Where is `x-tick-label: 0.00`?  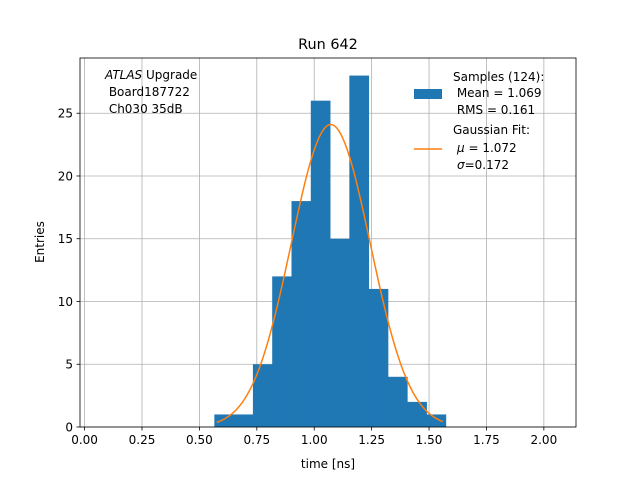
x-tick-label: 0.00 is located at coordinates (84, 440).